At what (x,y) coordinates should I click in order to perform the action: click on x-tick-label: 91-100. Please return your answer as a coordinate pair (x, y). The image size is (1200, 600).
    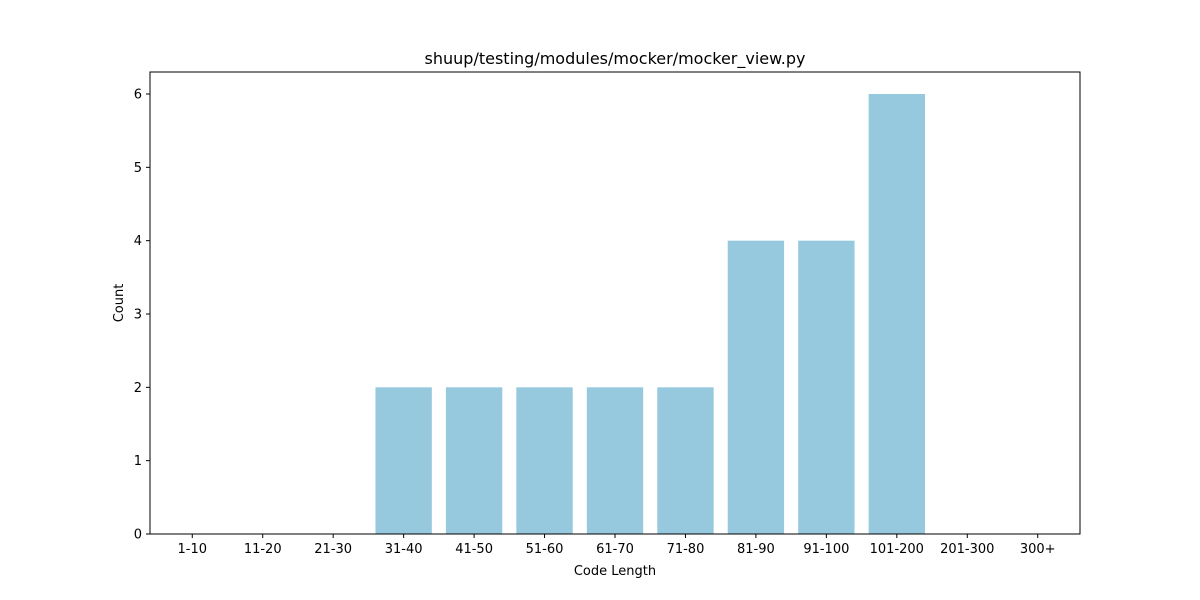
    Looking at the image, I should click on (826, 549).